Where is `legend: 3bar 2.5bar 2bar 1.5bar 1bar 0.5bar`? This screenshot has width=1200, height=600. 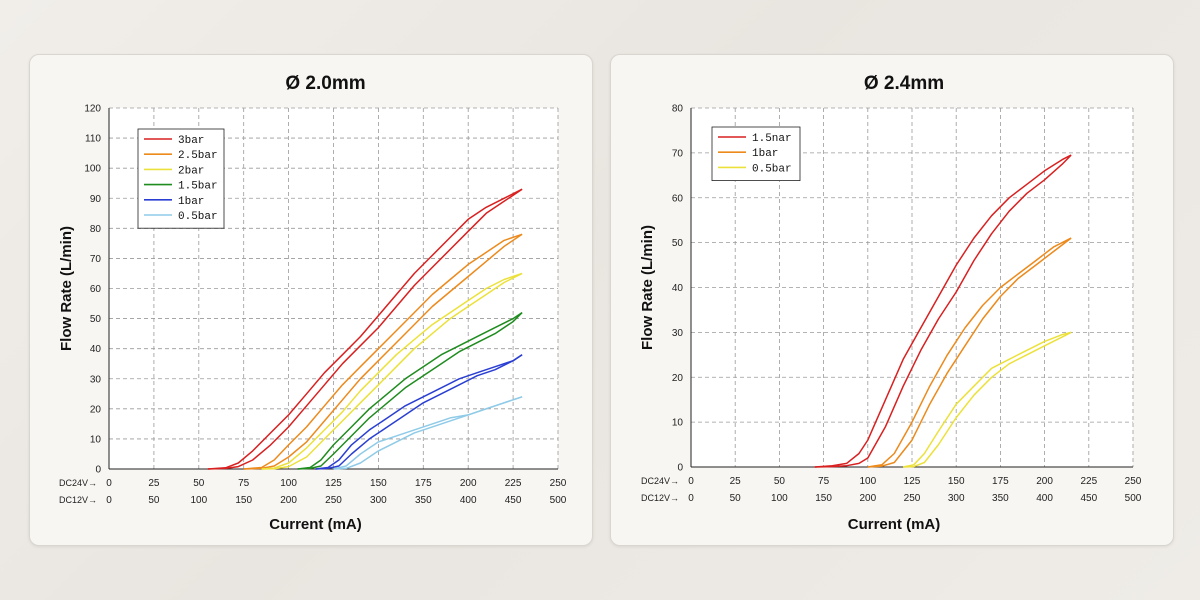
legend: 3bar 2.5bar 2bar 1.5bar 1bar 0.5bar is located at coordinates (181, 178).